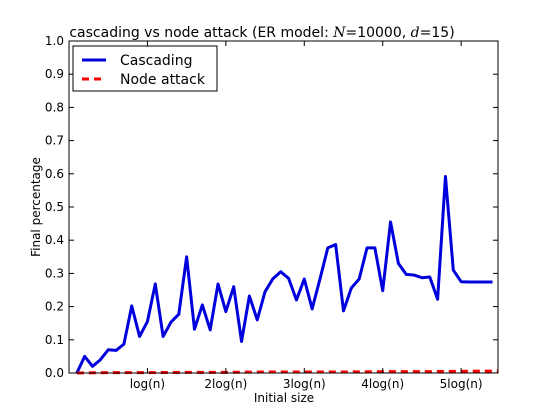 The image size is (554, 415). I want to click on x-tick-label: 3log(n), so click(304, 384).